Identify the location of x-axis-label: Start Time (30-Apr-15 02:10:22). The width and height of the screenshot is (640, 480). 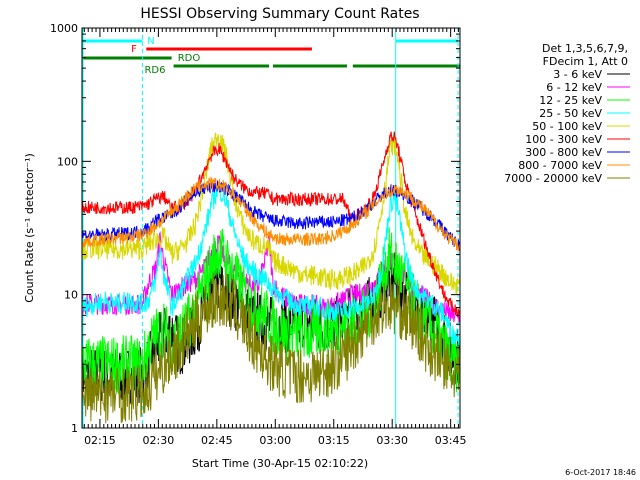
(280, 463).